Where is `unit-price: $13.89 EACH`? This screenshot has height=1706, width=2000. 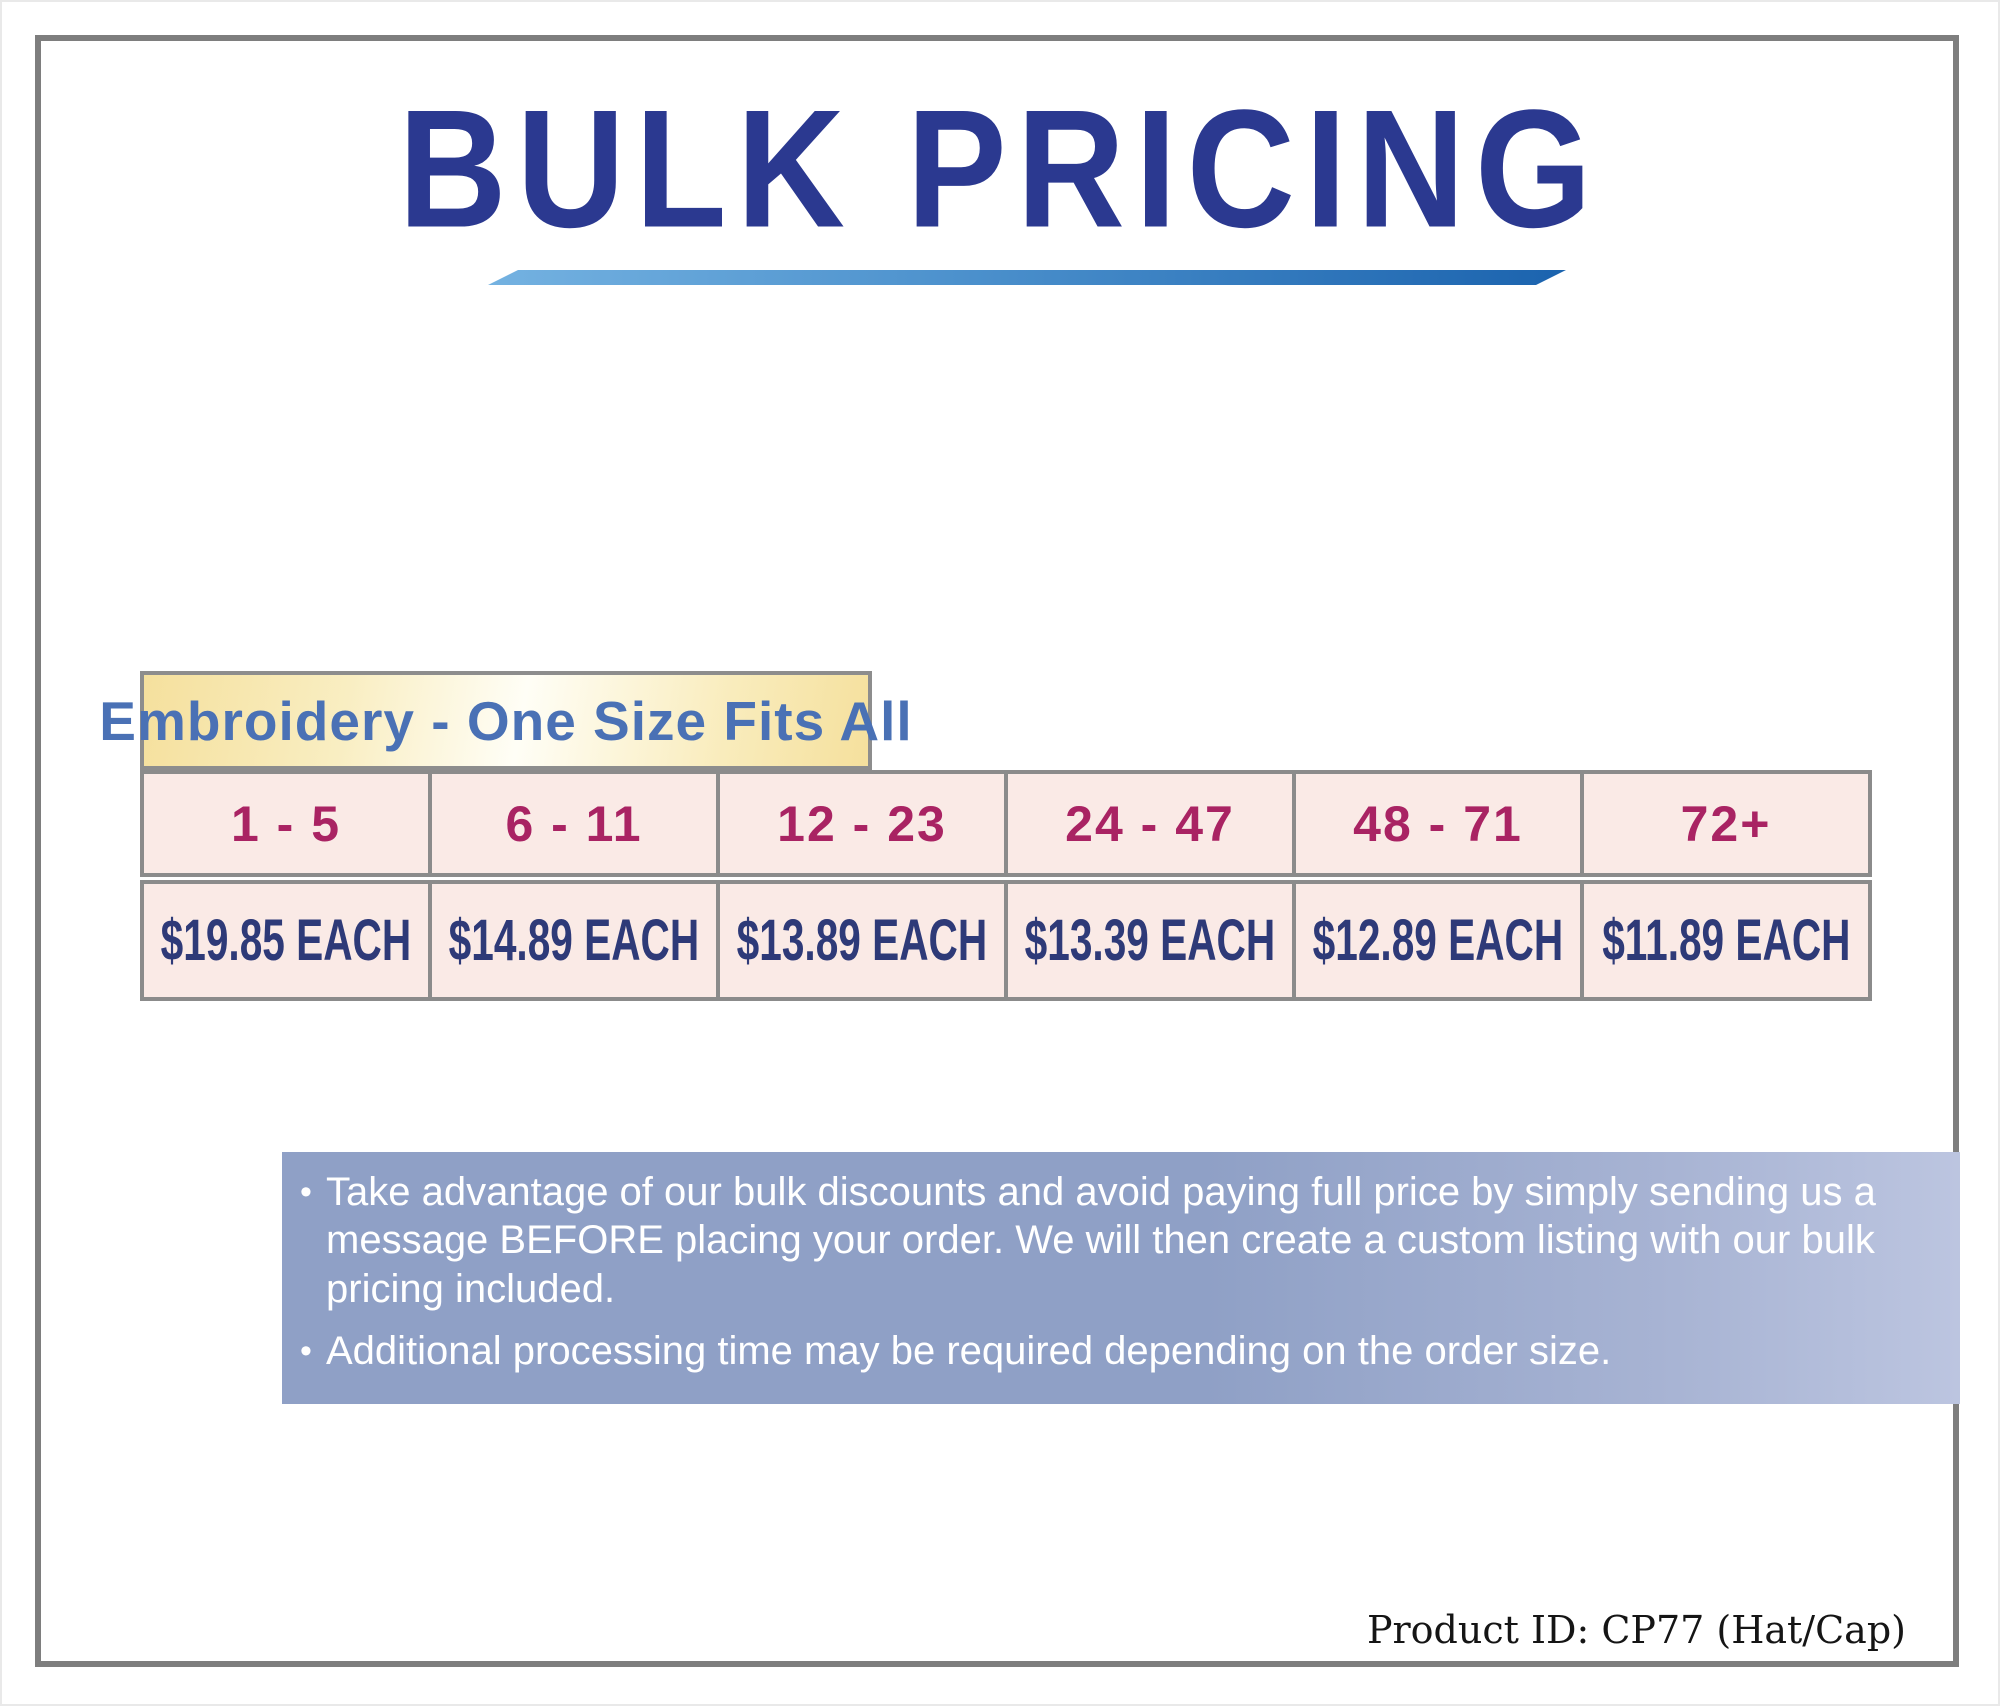 unit-price: $13.89 EACH is located at coordinates (862, 940).